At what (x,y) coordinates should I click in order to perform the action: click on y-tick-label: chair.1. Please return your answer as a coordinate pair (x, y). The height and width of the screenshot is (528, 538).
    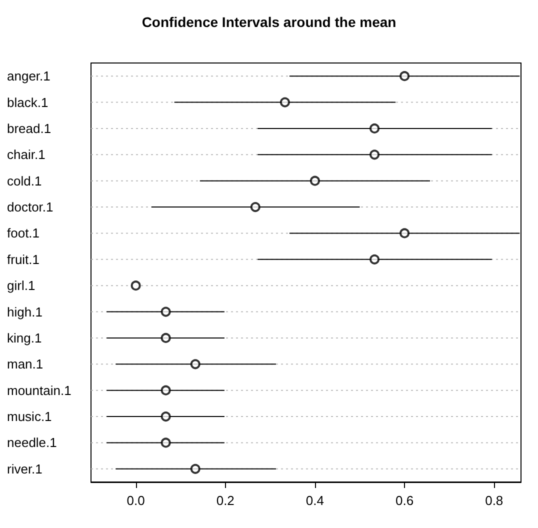
    Looking at the image, I should click on (26, 154).